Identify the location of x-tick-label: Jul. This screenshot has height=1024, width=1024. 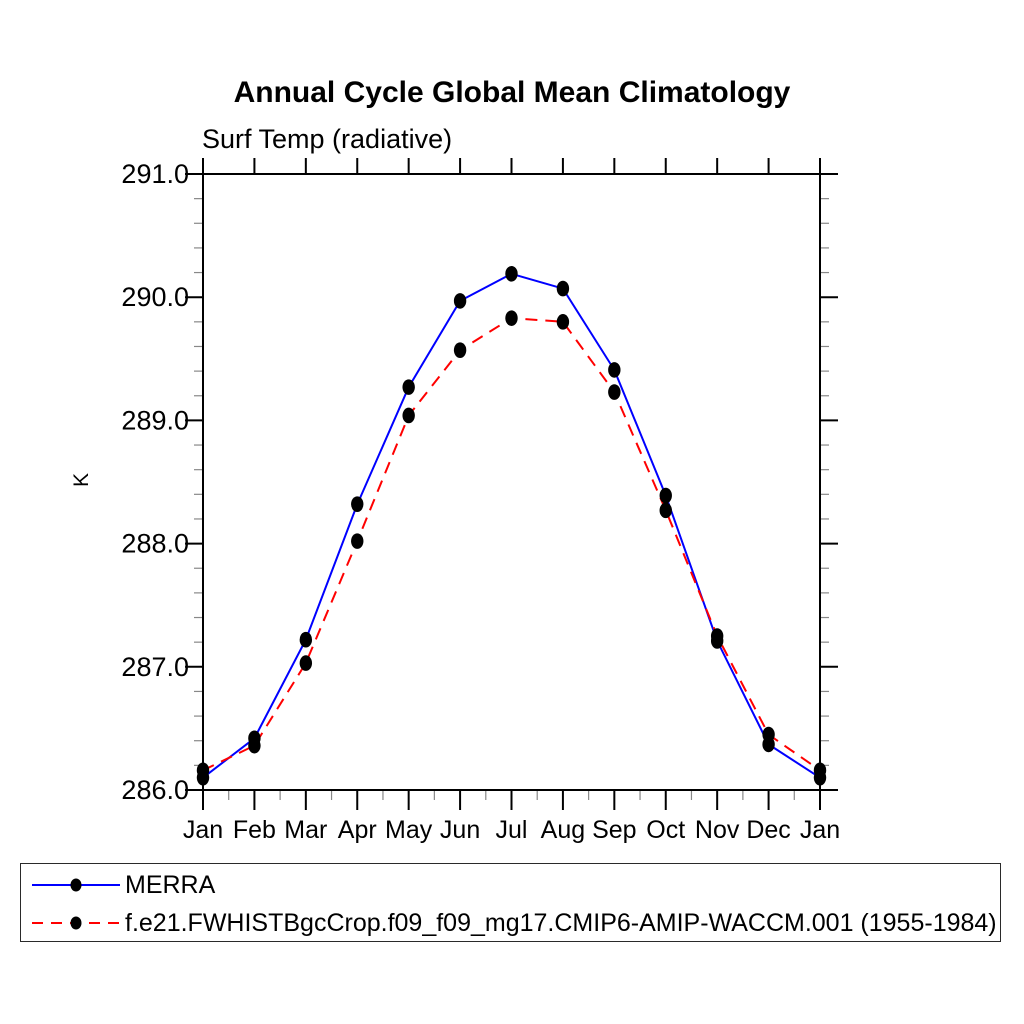
(512, 830).